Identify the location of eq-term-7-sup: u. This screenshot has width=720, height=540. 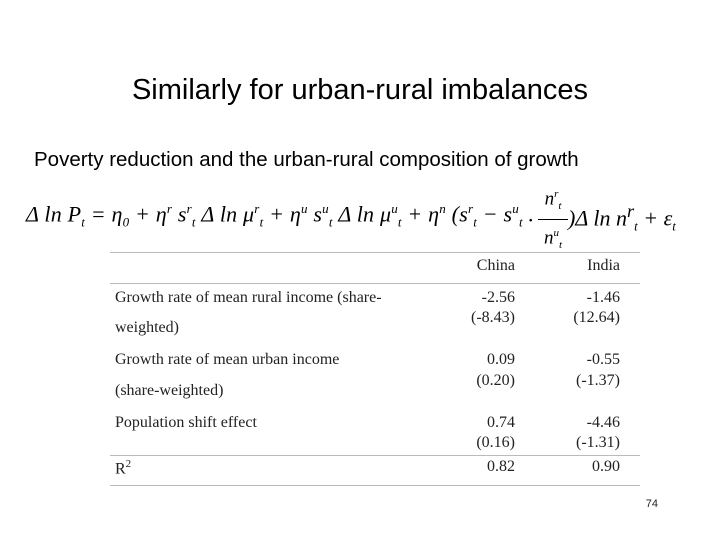
(394, 208).